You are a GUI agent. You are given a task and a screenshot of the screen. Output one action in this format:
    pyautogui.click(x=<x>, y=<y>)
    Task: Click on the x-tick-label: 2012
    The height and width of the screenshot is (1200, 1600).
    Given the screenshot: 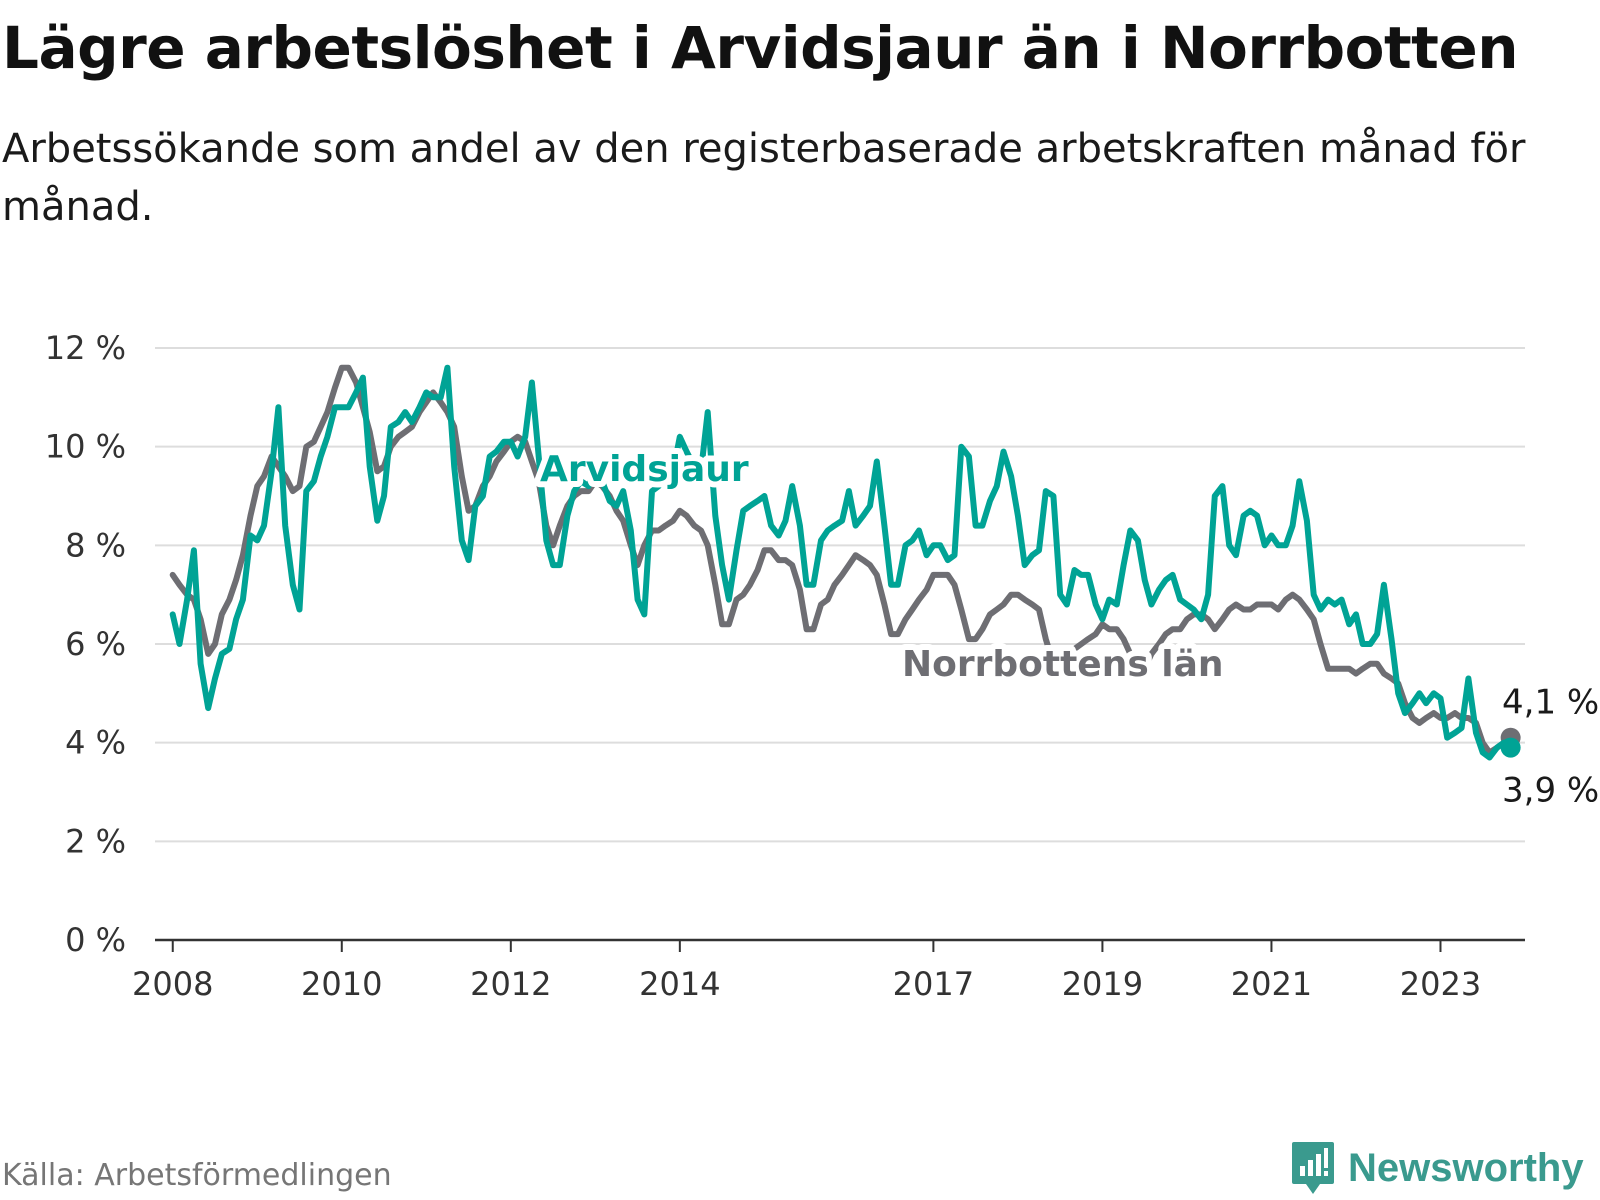 What is the action you would take?
    pyautogui.click(x=510, y=984)
    